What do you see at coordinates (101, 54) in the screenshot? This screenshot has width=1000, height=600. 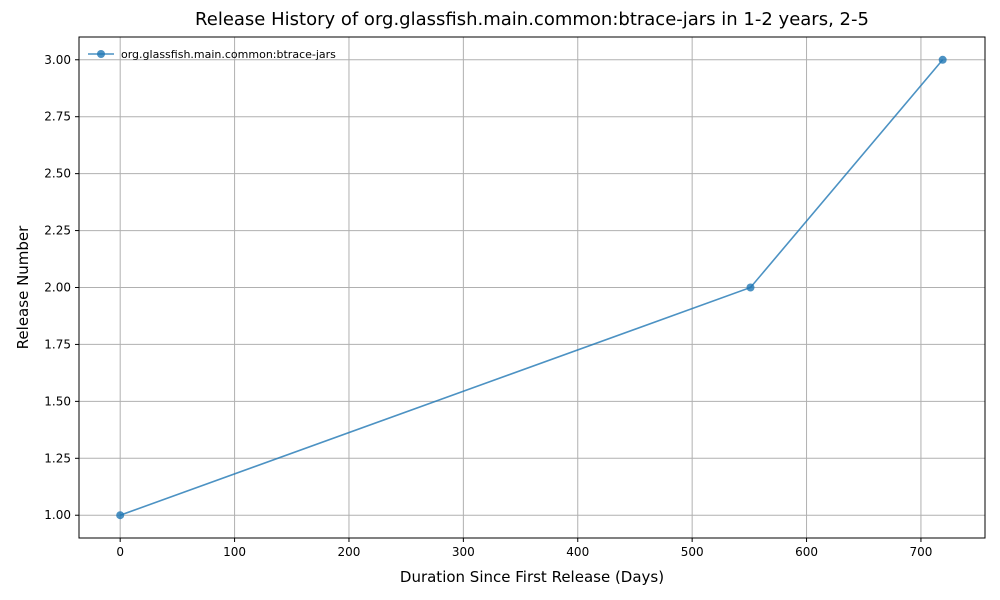 I see `legend-marker` at bounding box center [101, 54].